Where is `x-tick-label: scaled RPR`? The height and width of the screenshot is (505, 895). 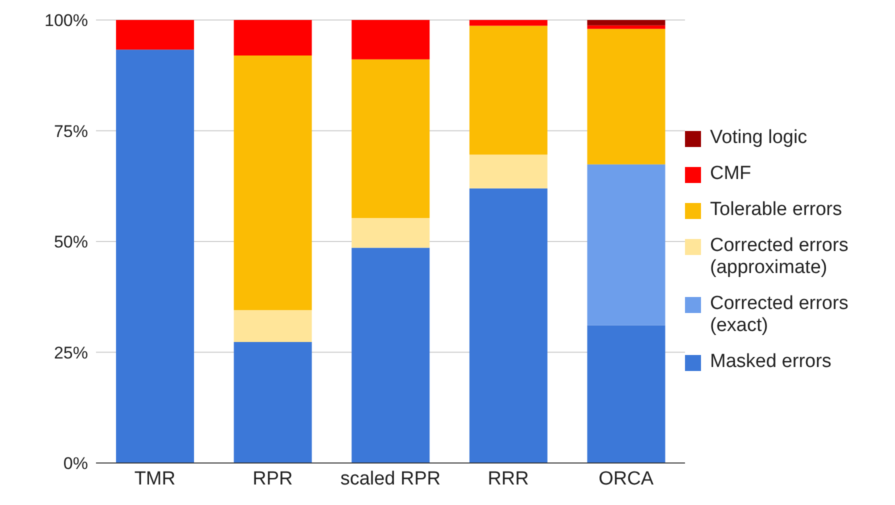 x-tick-label: scaled RPR is located at coordinates (390, 479).